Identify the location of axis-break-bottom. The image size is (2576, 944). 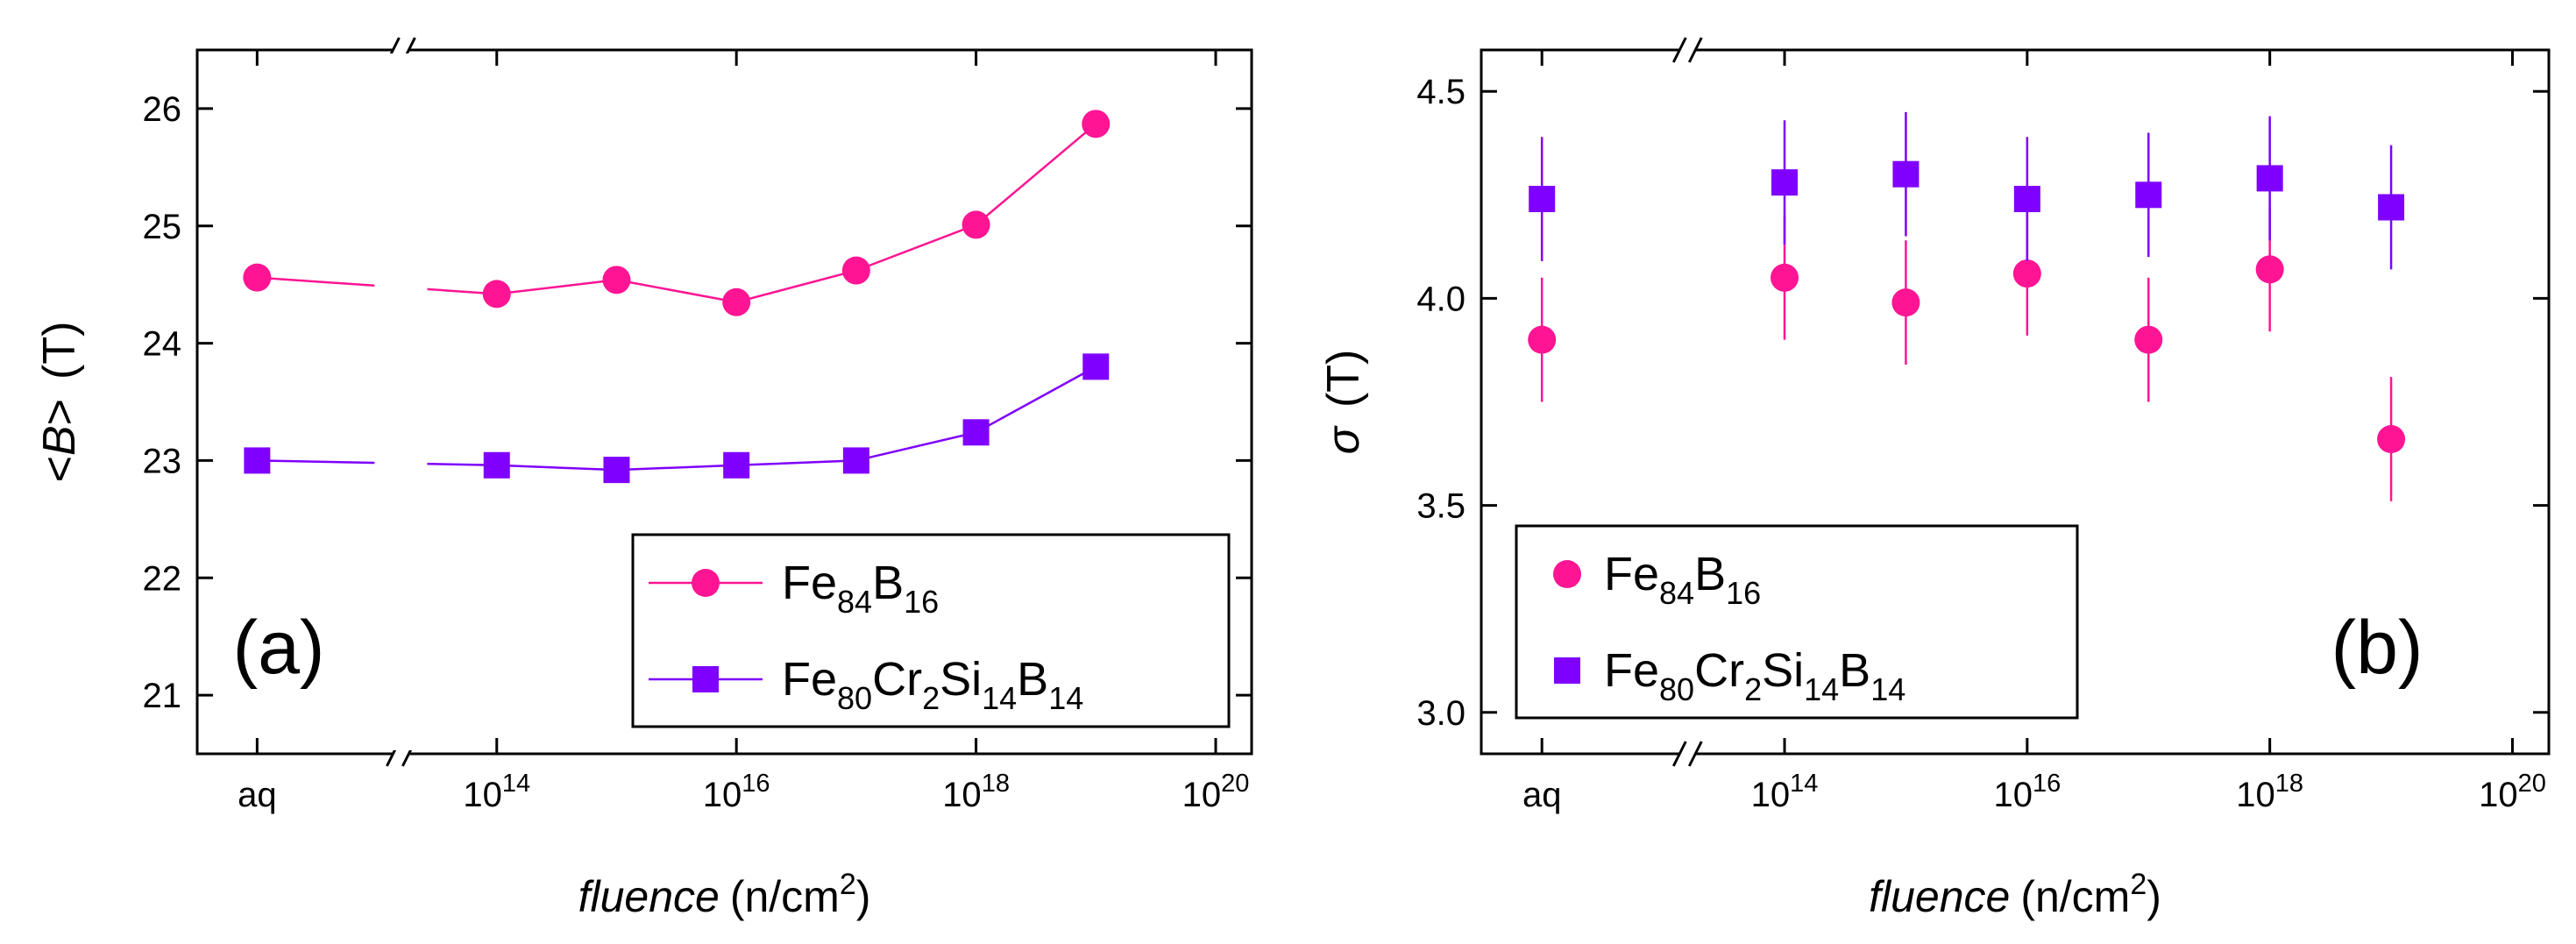
(1687, 754).